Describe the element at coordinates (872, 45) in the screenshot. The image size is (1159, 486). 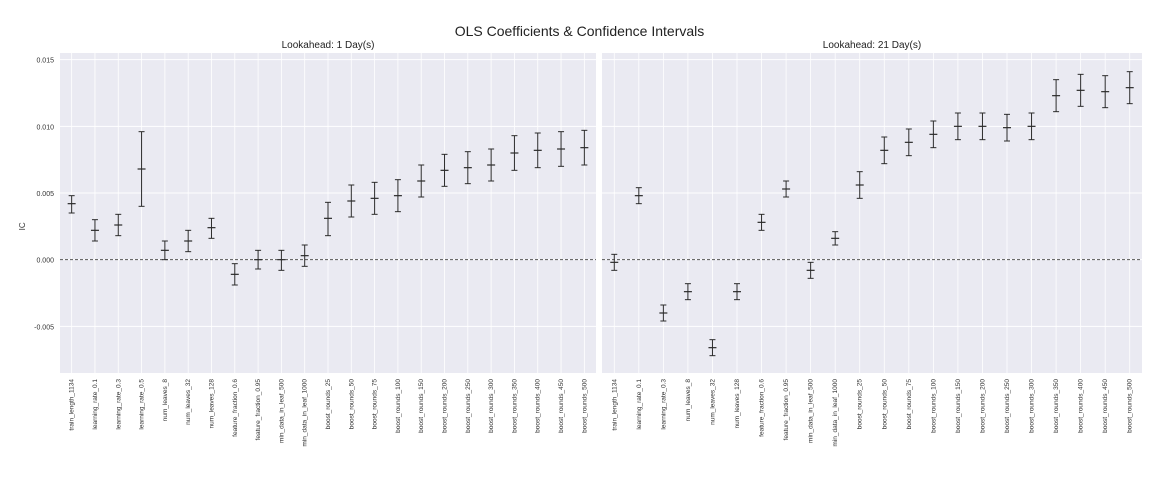
I see `panel-title: Lookahead: 21 Day(s)` at that location.